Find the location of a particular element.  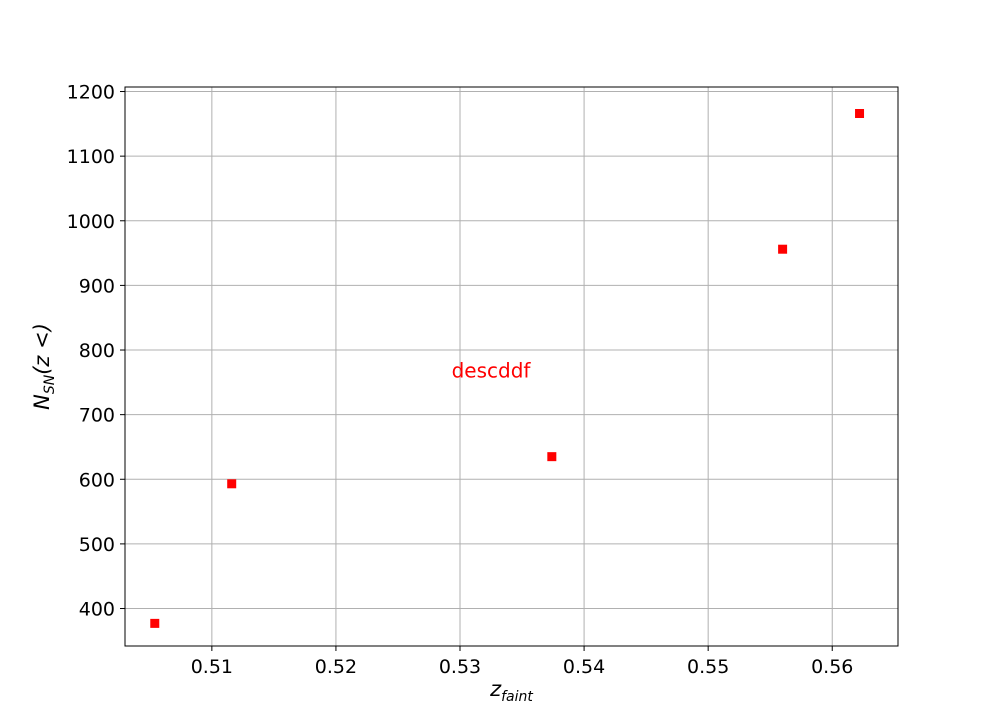

y-axis-label: NSN(z <) is located at coordinates (44, 366).